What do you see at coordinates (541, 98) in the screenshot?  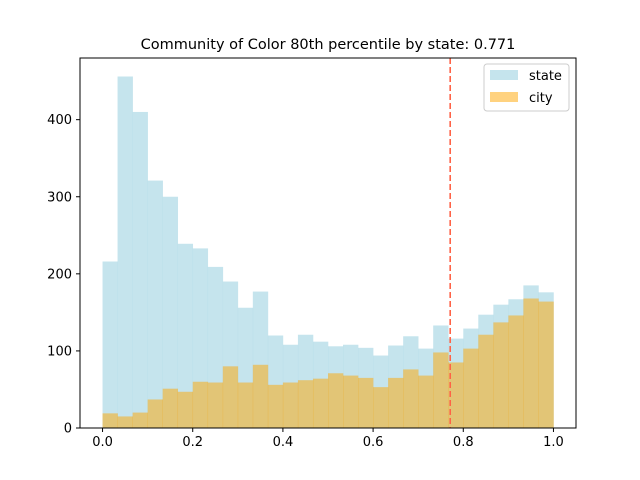 I see `legend-label-city: city` at bounding box center [541, 98].